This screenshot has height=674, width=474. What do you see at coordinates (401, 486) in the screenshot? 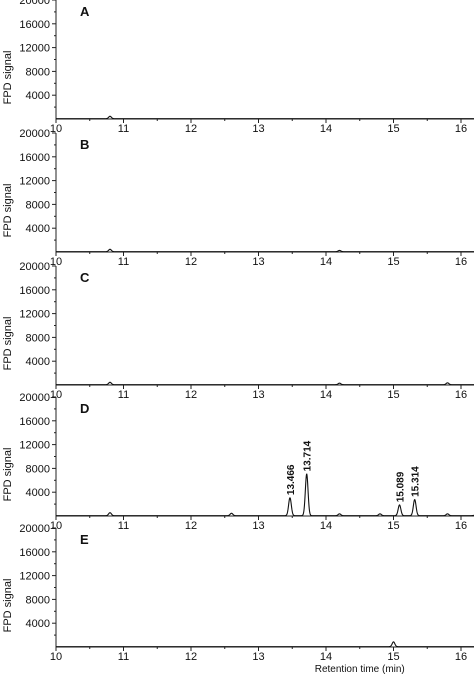
I see `peak-label: 15.089` at bounding box center [401, 486].